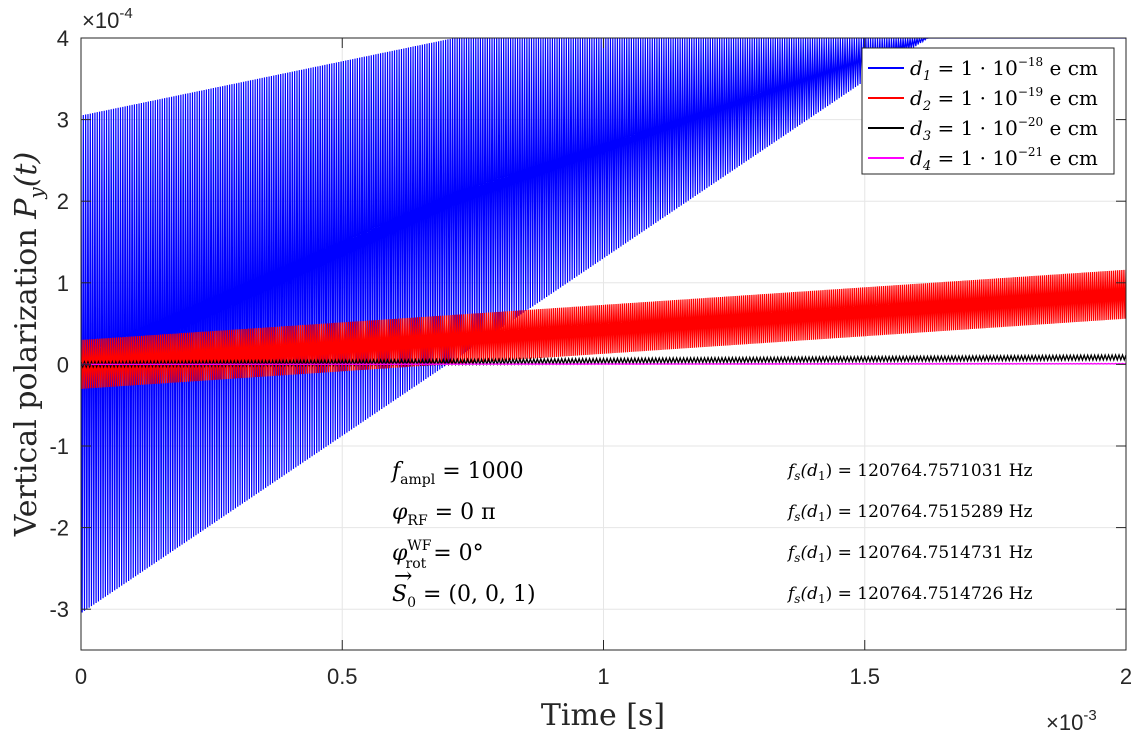 Image resolution: width=1132 pixels, height=736 pixels. I want to click on x-exponent-label: ×10⁻³, so click(1071, 721).